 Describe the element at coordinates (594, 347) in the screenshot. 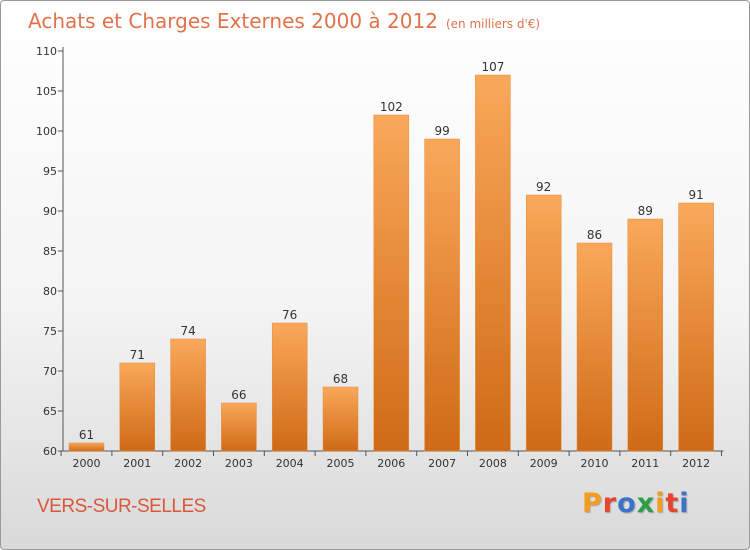

I see `bar-2010` at that location.